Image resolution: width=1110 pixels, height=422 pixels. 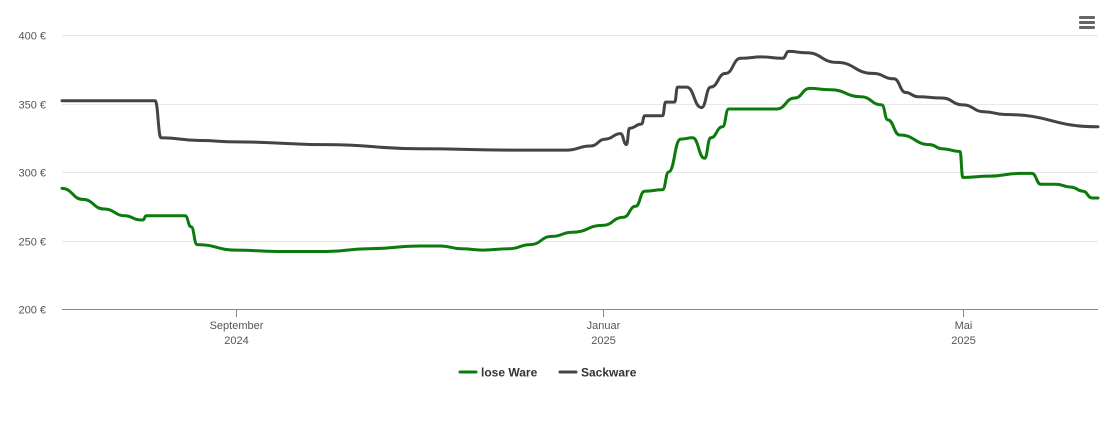 What do you see at coordinates (964, 326) in the screenshot?
I see `x-tick-label-month: Mai` at bounding box center [964, 326].